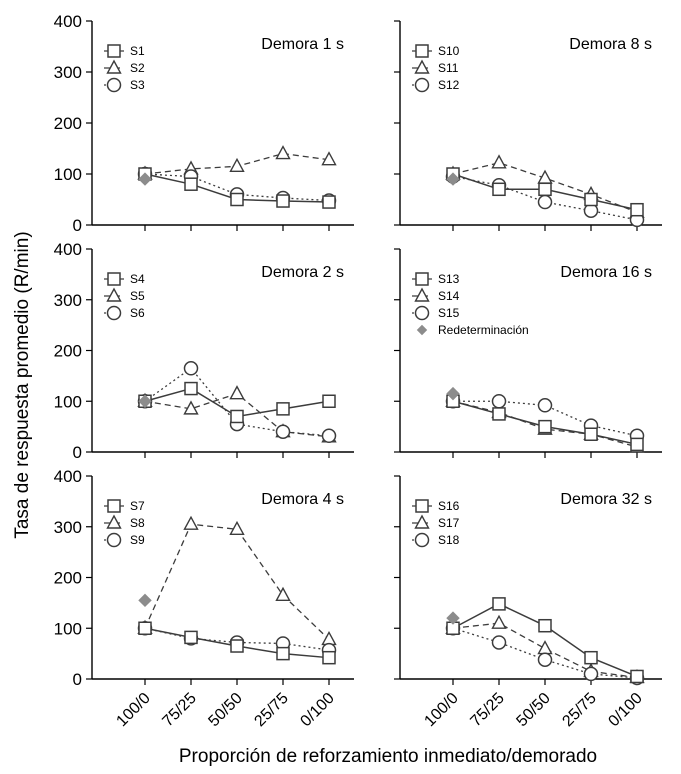 The width and height of the screenshot is (681, 774). Describe the element at coordinates (137, 313) in the screenshot. I see `legend-label: S6` at that location.